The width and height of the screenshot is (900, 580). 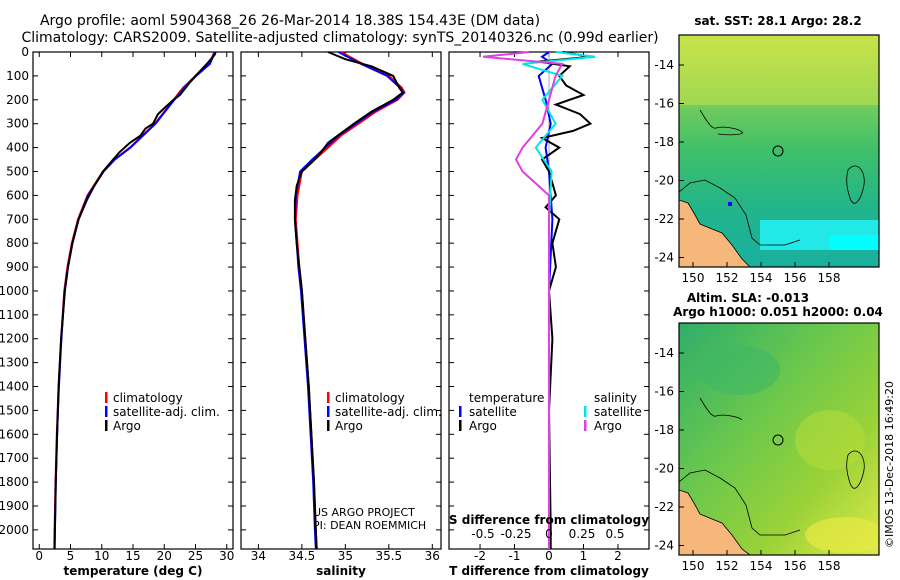 I want to click on s-tick-label: 0.25, so click(x=582, y=534).